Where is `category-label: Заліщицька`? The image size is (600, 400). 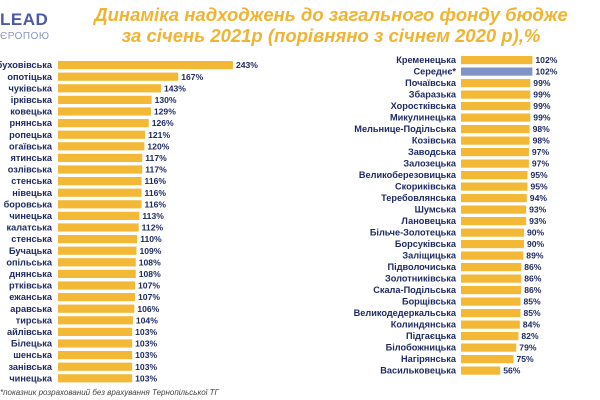
category-label: Заліщицька is located at coordinates (429, 256).